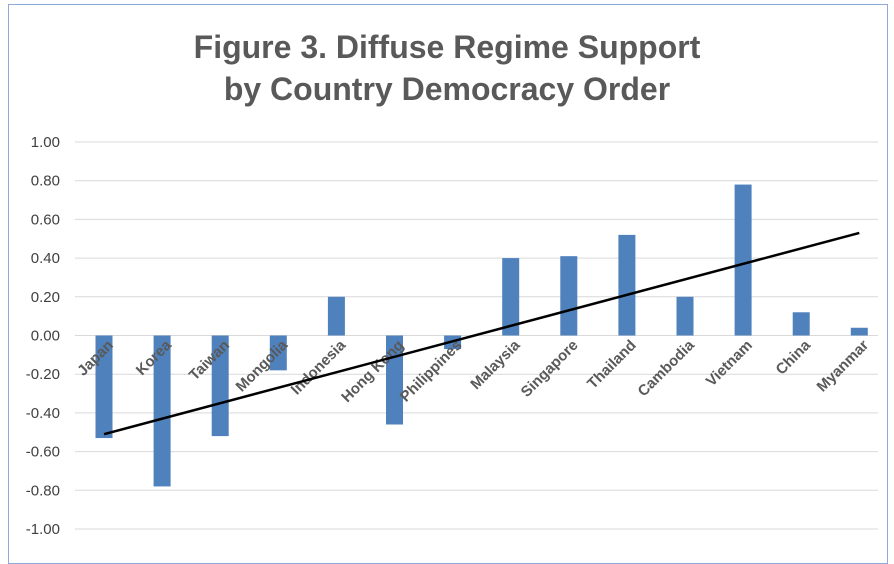 The image size is (894, 564). Describe the element at coordinates (45, 258) in the screenshot. I see `y-tick-label: 0.40` at that location.